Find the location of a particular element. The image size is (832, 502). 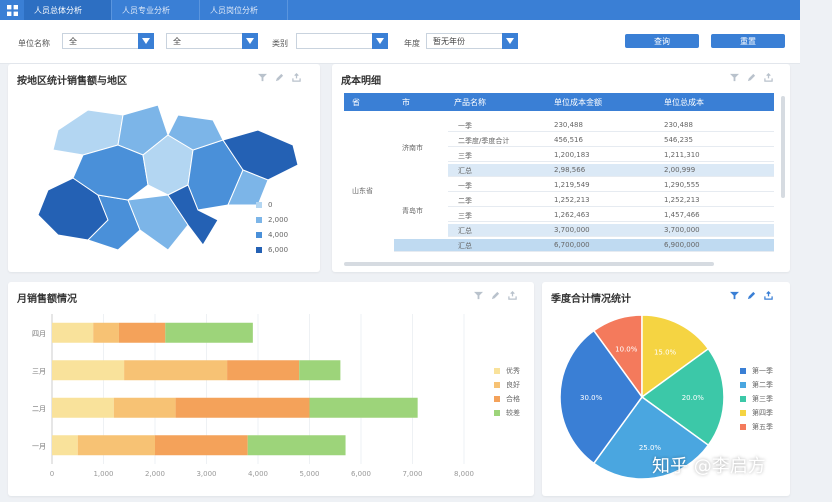

x-tick-label: 2,000 is located at coordinates (155, 474).